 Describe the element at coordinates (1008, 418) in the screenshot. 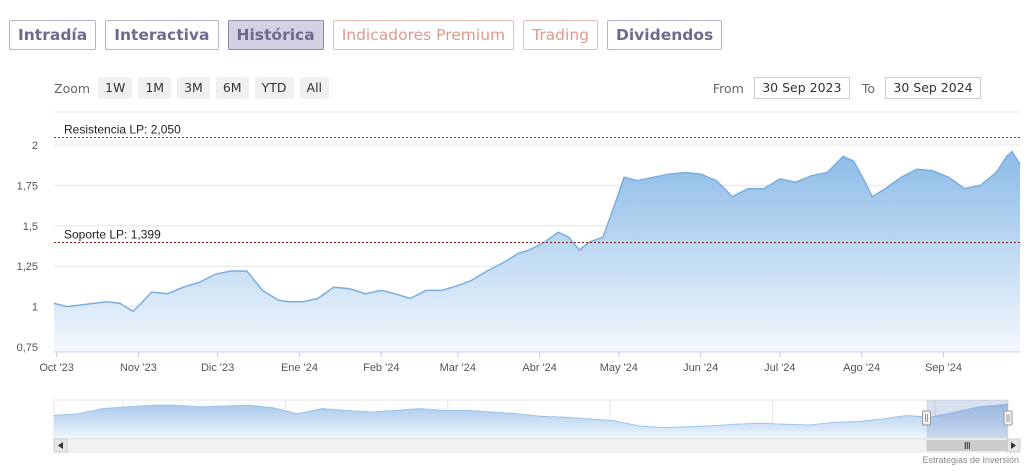

I see `navigator-handle-right` at that location.